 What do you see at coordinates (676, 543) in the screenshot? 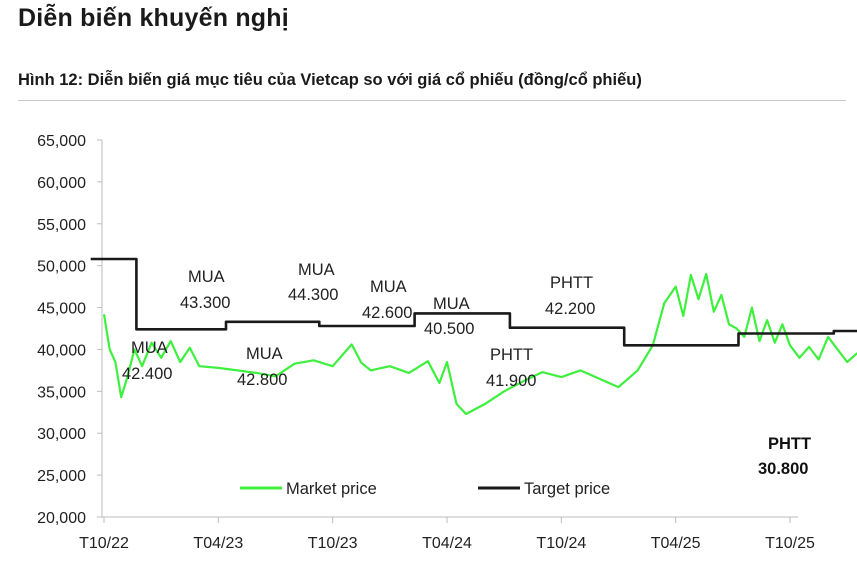
I see `x-tick-label: T04/25` at bounding box center [676, 543].